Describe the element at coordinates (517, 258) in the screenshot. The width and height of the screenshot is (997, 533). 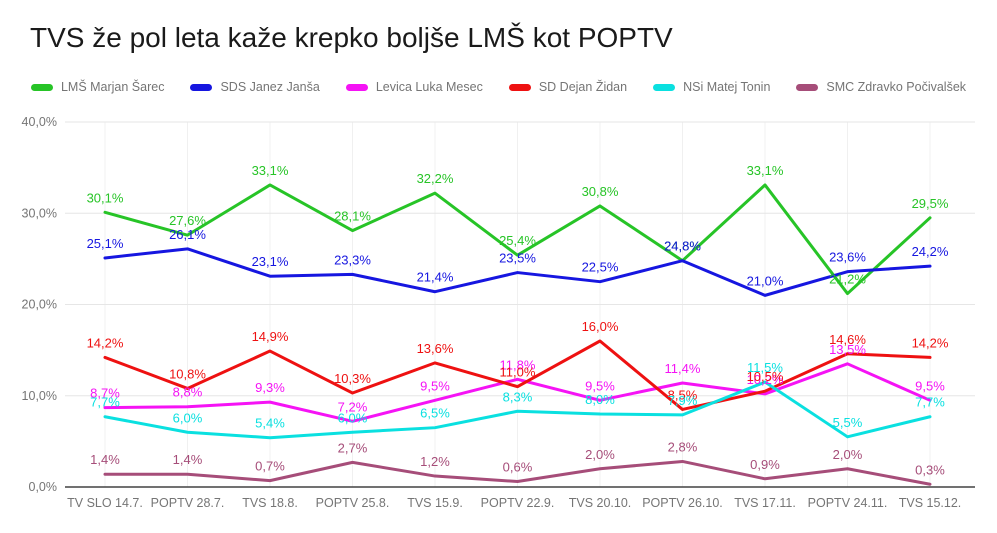
I see `value-label-sds-janez-jan-a: 23,5%` at that location.